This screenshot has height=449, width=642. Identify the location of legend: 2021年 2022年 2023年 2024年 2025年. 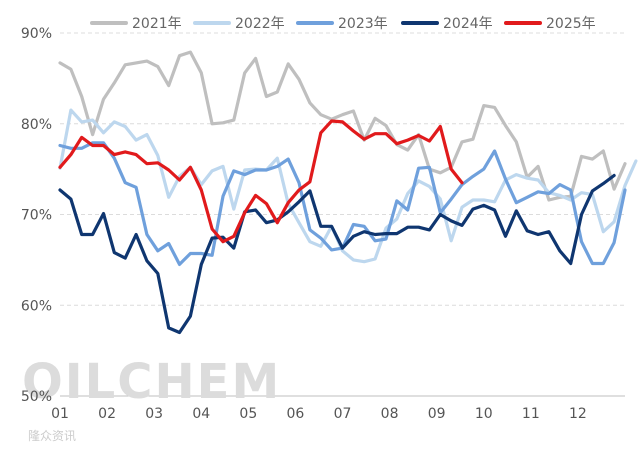
(343, 24).